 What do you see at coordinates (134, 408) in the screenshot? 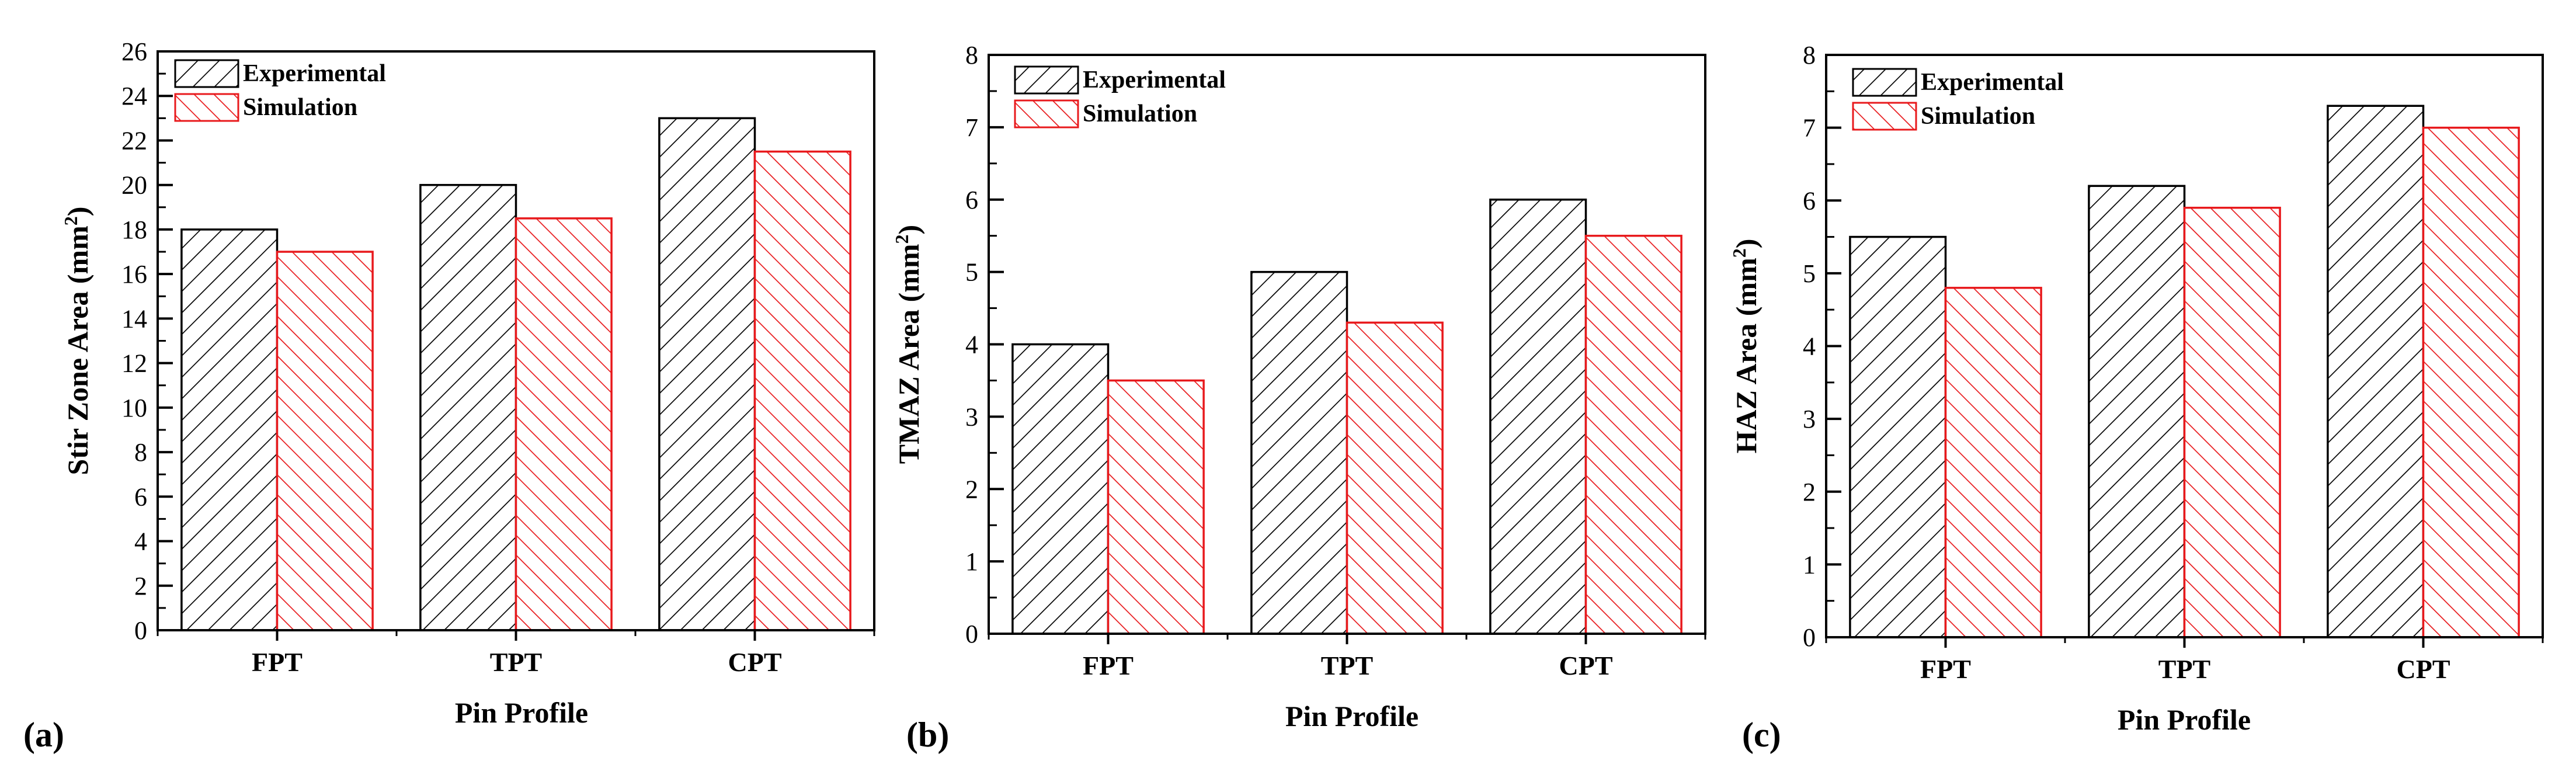
I see `y-tick-label: 10` at bounding box center [134, 408].